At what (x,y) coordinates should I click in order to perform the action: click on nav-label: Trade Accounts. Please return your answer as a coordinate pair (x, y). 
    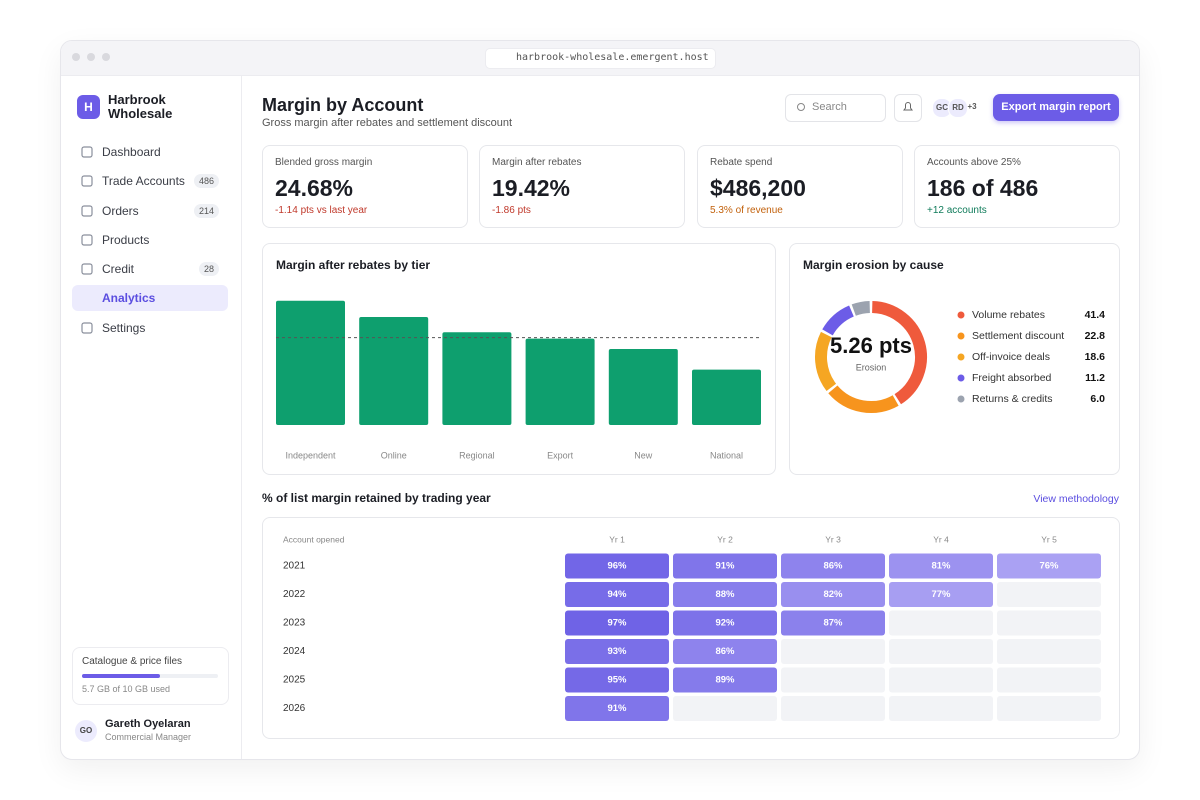
    Looking at the image, I should click on (143, 181).